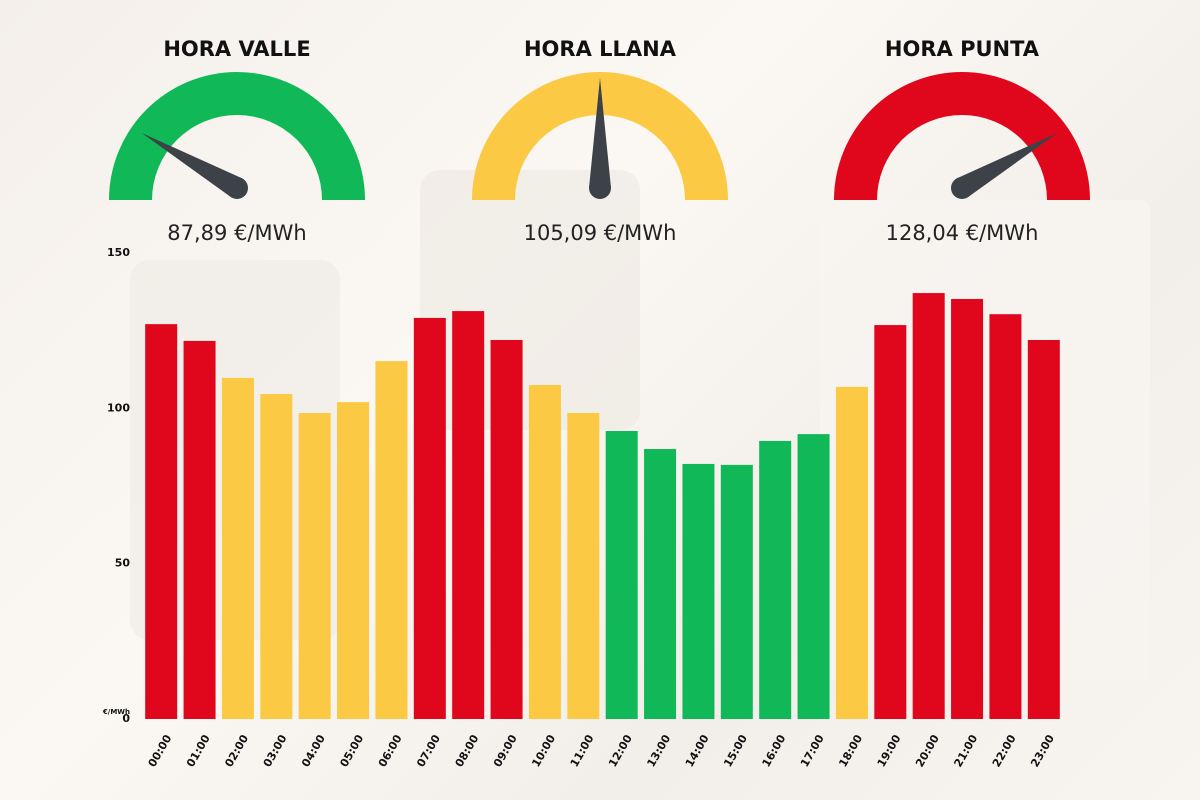 The height and width of the screenshot is (800, 1200). What do you see at coordinates (889, 750) in the screenshot?
I see `x-tick-label: 19:00` at bounding box center [889, 750].